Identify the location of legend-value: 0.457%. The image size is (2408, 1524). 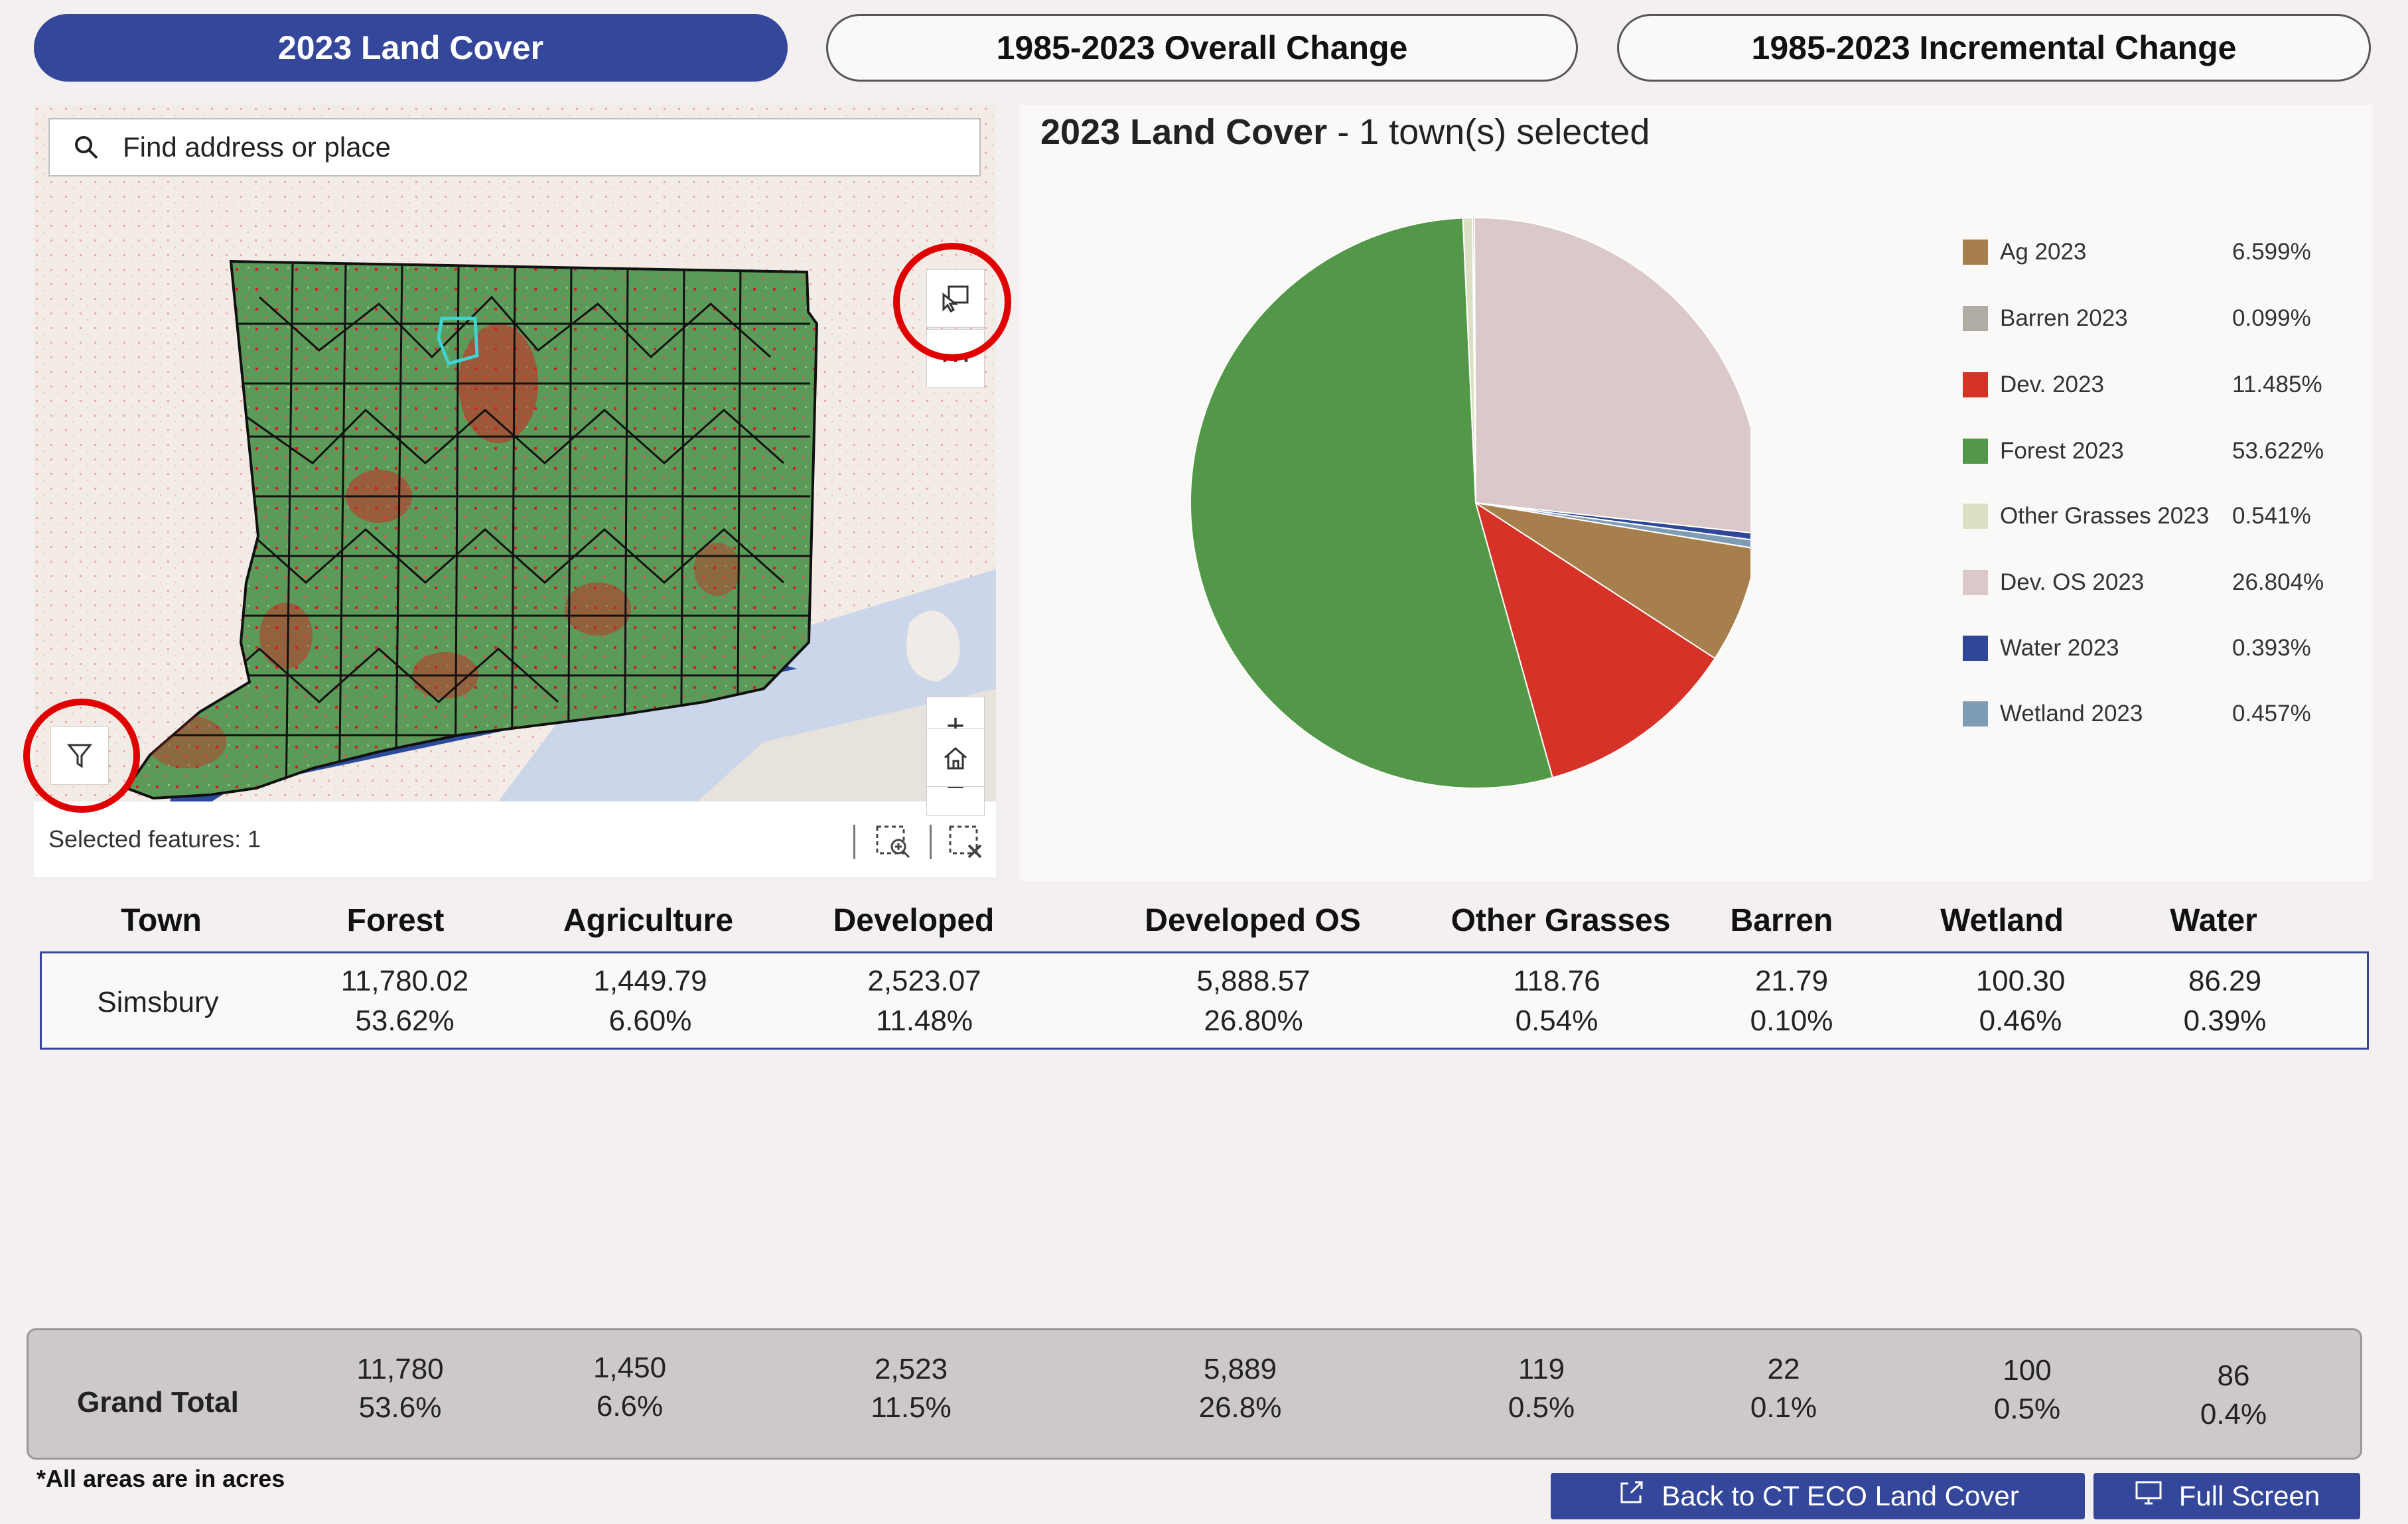
(2271, 714).